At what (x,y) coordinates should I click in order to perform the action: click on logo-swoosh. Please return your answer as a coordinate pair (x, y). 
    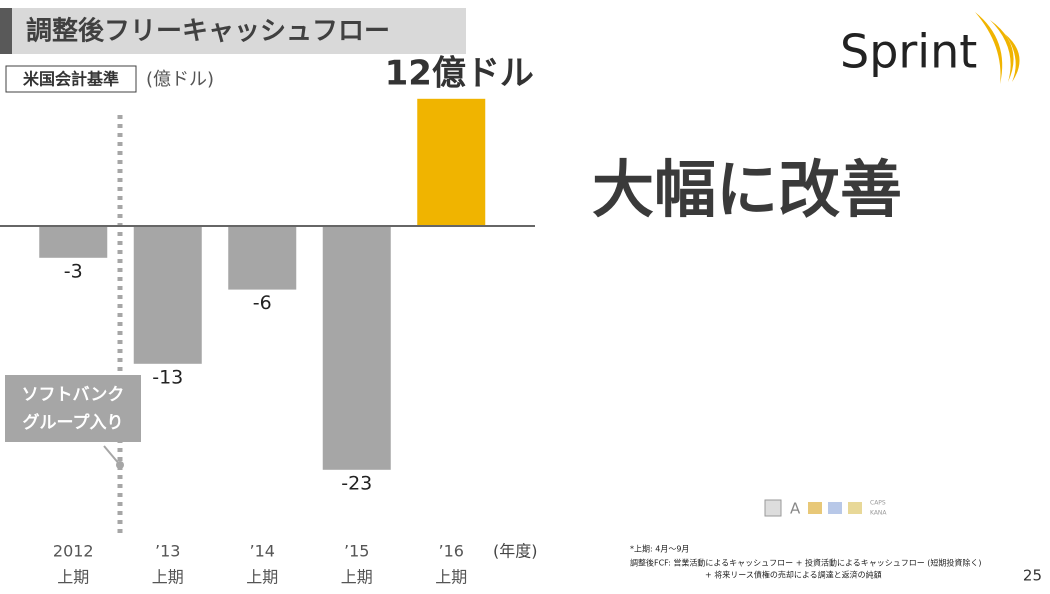
    Looking at the image, I should click on (997, 48).